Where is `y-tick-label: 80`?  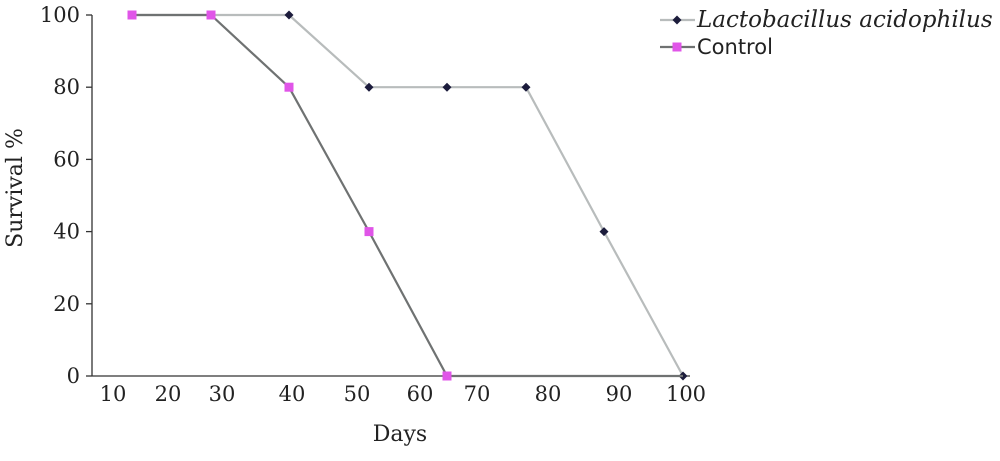 y-tick-label: 80 is located at coordinates (66, 87).